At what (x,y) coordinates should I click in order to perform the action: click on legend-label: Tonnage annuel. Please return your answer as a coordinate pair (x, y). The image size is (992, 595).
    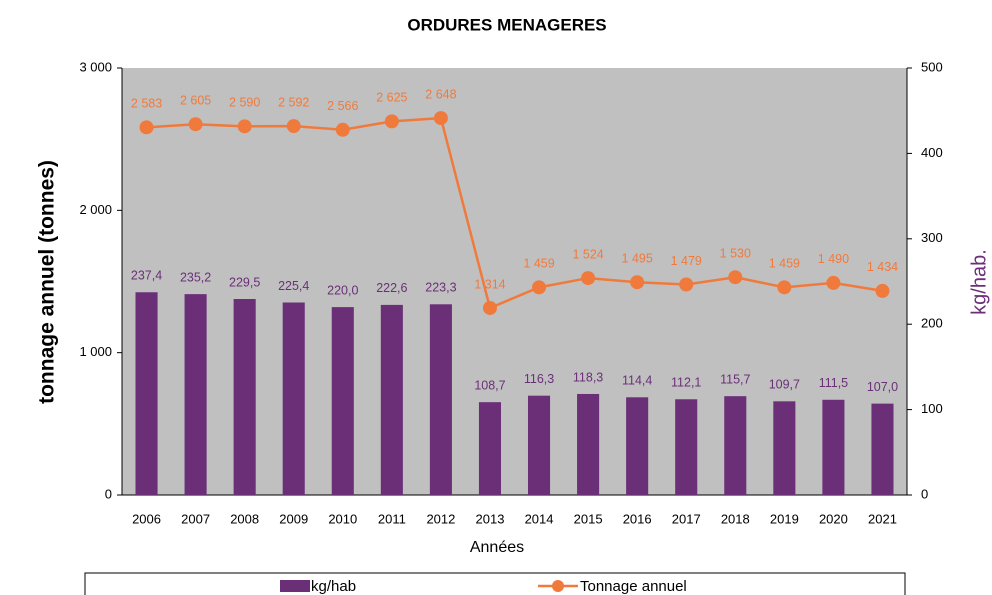
    Looking at the image, I should click on (633, 586).